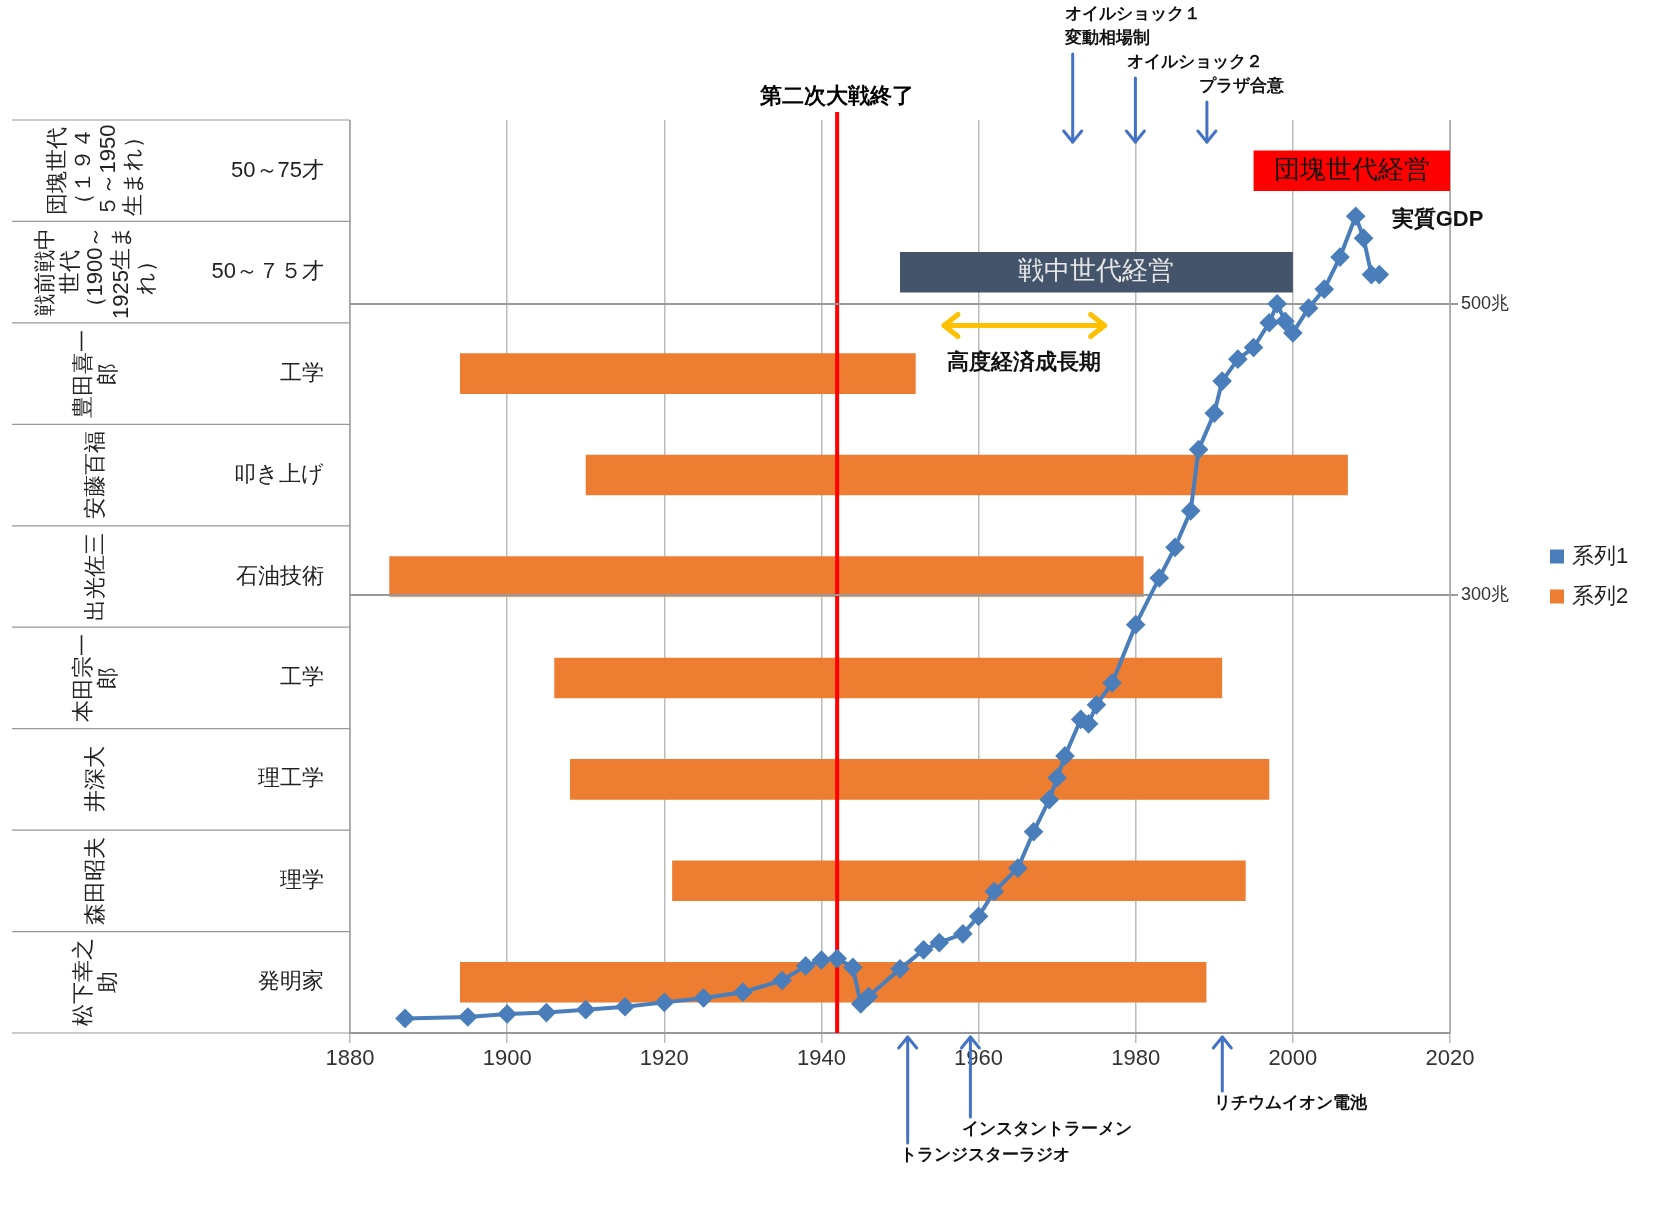 This screenshot has height=1228, width=1675. I want to click on x-tick-label: 1920, so click(664, 1058).